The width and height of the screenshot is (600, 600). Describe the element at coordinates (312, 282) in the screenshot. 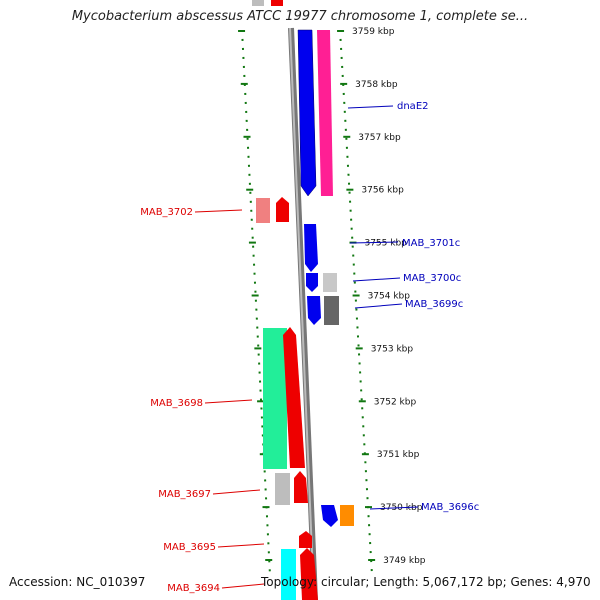

I see `gene-mab3700c` at that location.